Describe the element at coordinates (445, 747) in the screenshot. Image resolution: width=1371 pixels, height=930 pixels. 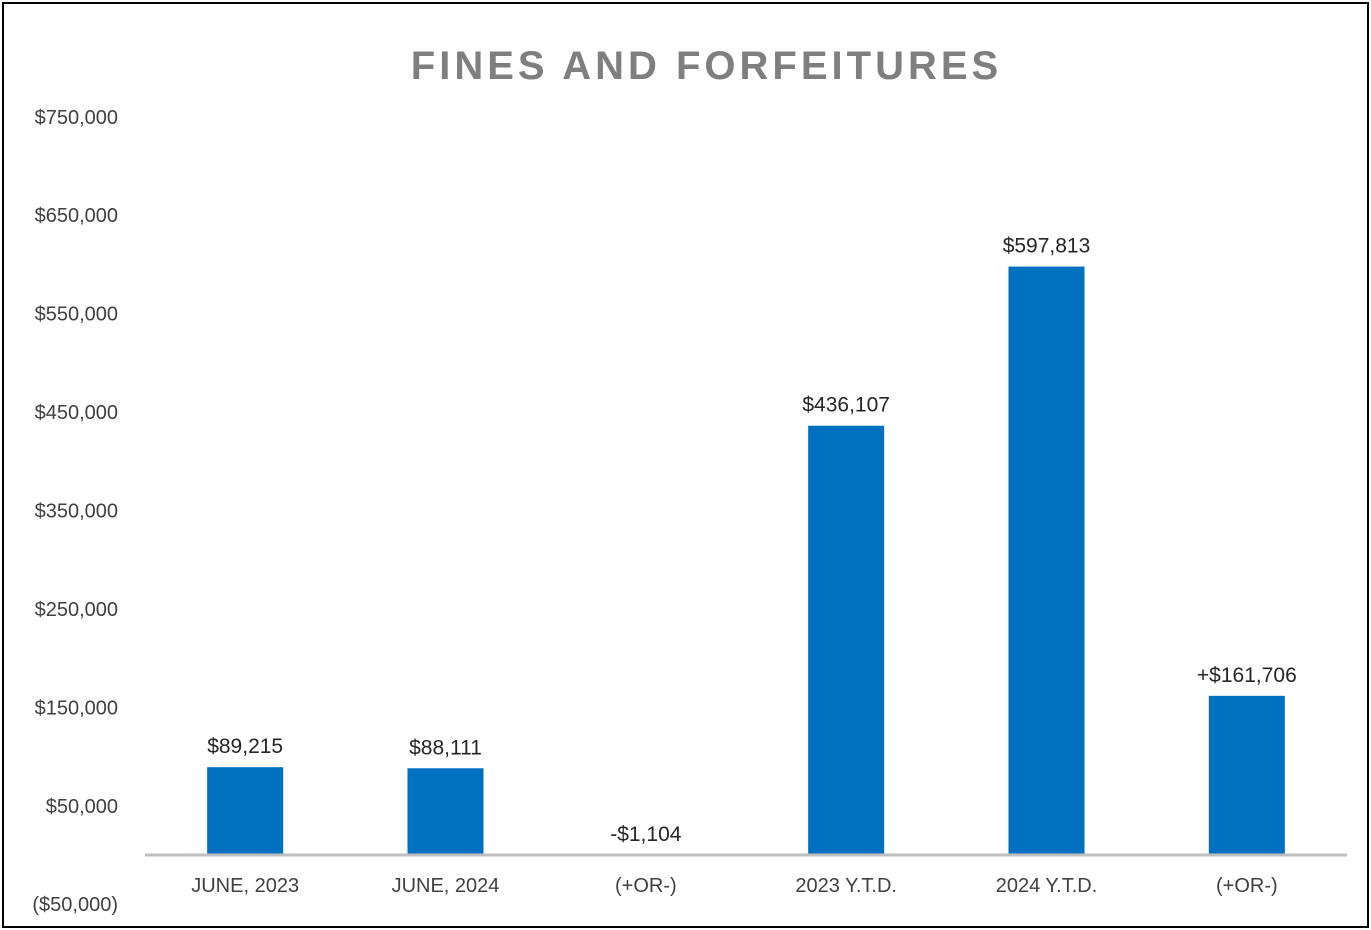
I see `data-label: $88,111` at that location.